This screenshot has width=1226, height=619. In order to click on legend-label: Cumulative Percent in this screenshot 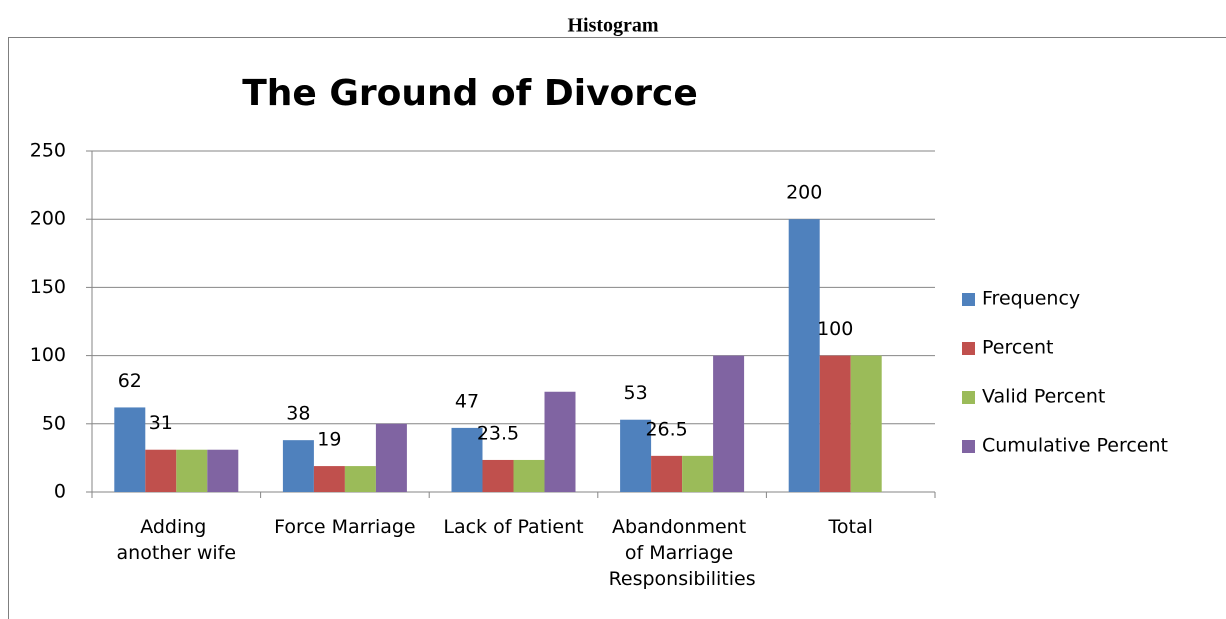, I will do `click(1075, 446)`.